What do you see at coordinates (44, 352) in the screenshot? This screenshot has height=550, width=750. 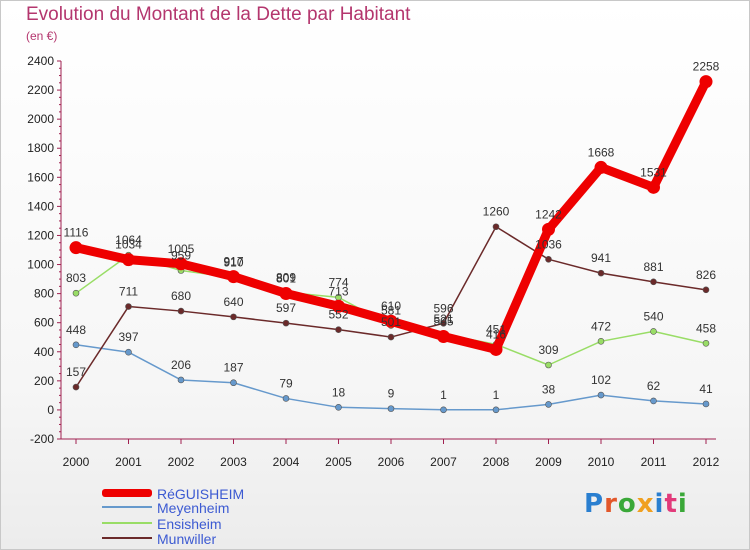 I see `y-tick-label: 400` at bounding box center [44, 352].